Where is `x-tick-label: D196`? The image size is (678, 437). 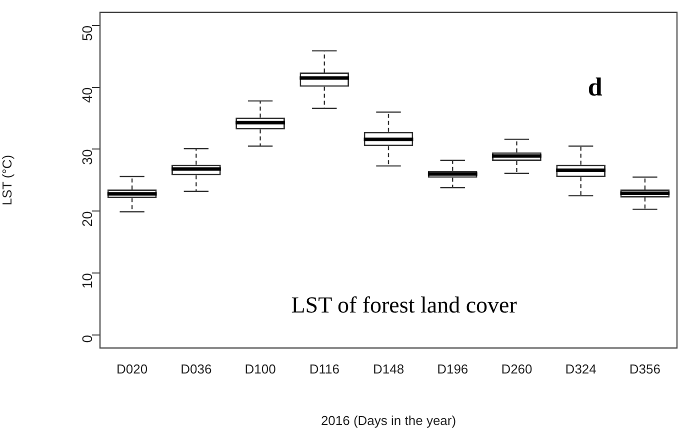 x-tick-label: D196 is located at coordinates (452, 368).